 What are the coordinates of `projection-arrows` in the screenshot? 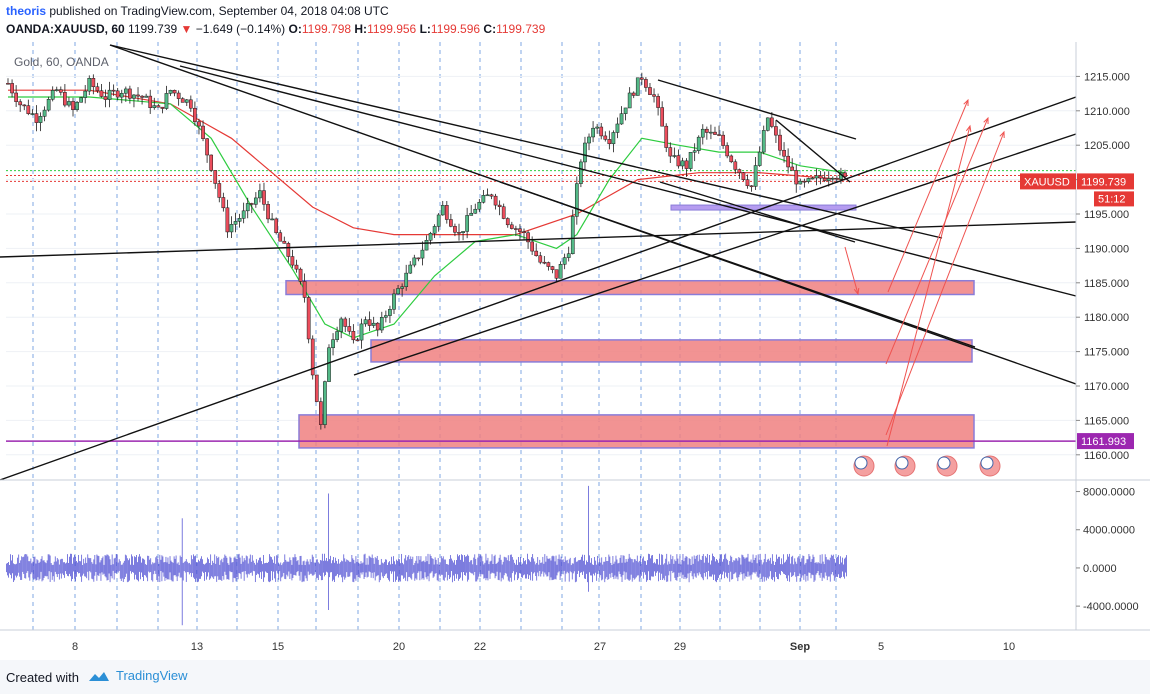 It's located at (924, 287).